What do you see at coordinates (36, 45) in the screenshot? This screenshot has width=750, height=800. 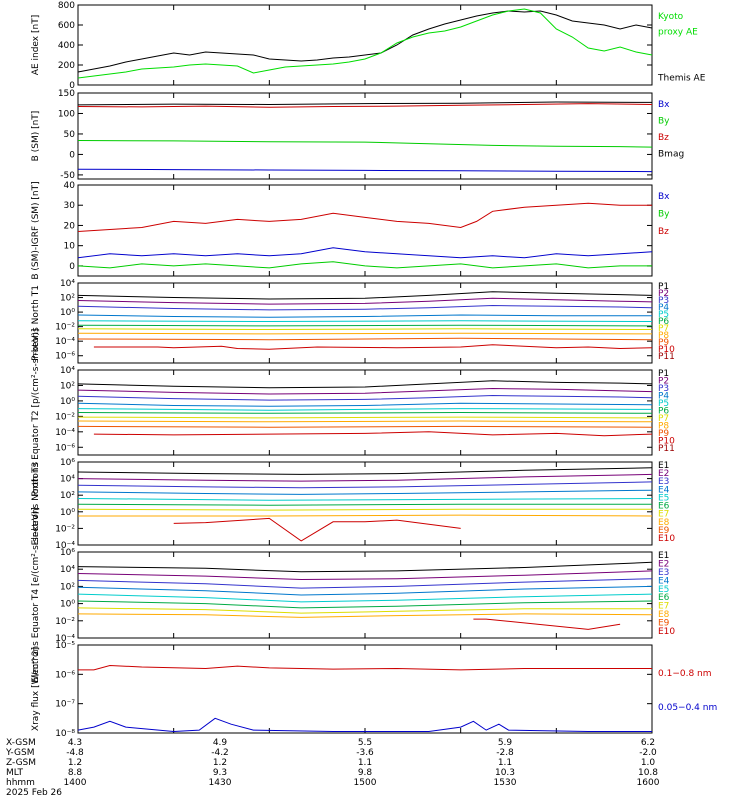 I see `y-axis-label: AE index [nT]` at bounding box center [36, 45].